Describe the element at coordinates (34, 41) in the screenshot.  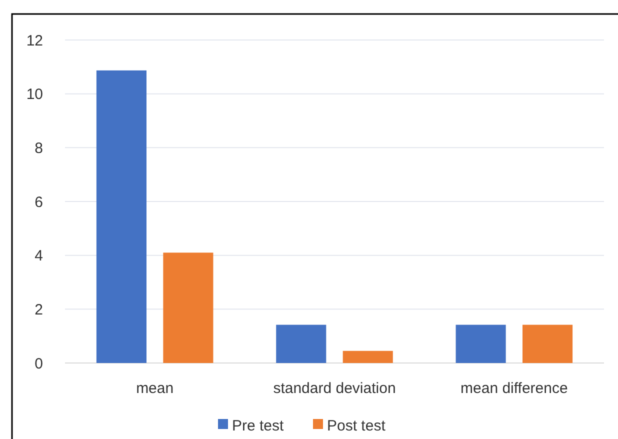
I see `y-tick-label: 12` at that location.